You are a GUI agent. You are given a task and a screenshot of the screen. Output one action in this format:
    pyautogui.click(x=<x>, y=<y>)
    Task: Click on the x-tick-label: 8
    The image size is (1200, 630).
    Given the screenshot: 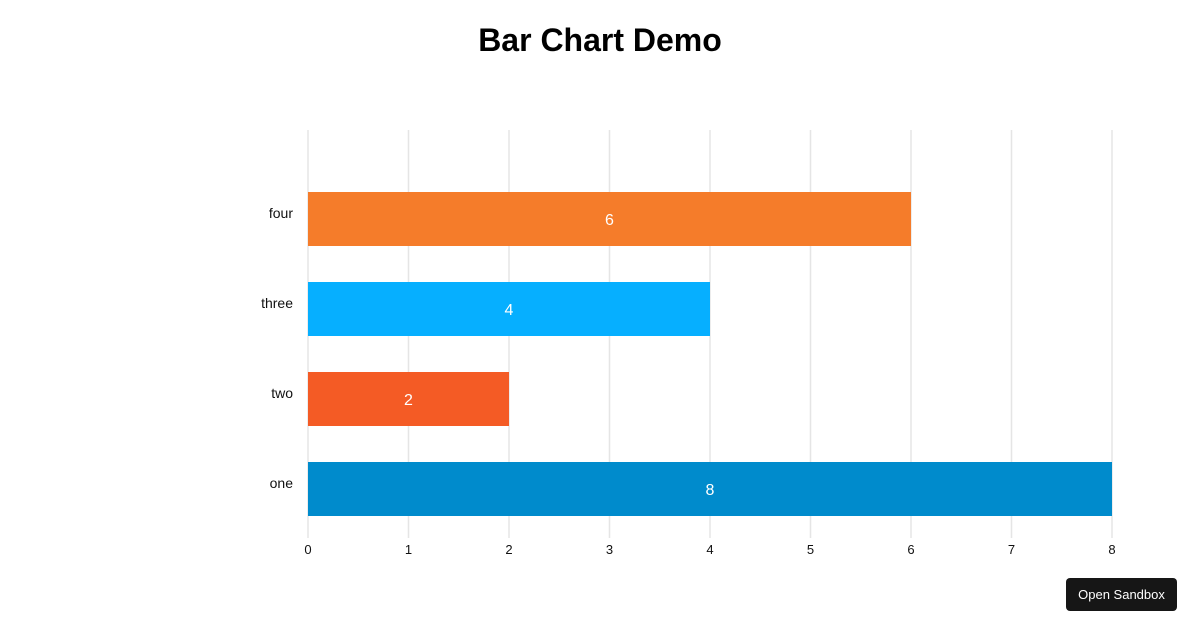 What is the action you would take?
    pyautogui.click(x=1111, y=549)
    